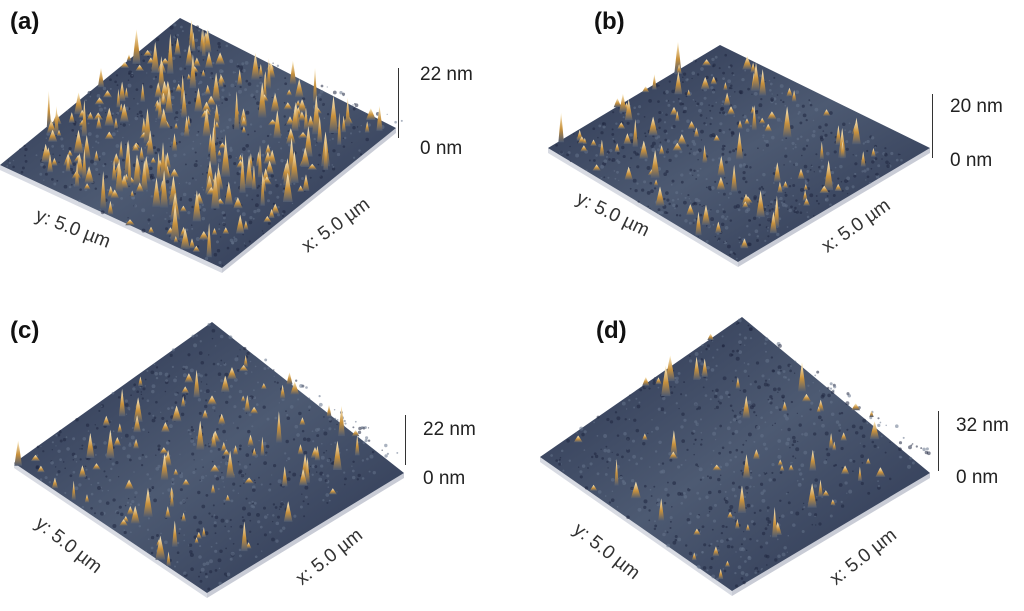  Describe the element at coordinates (636, 526) in the screenshot. I see `surface-wall` at that location.